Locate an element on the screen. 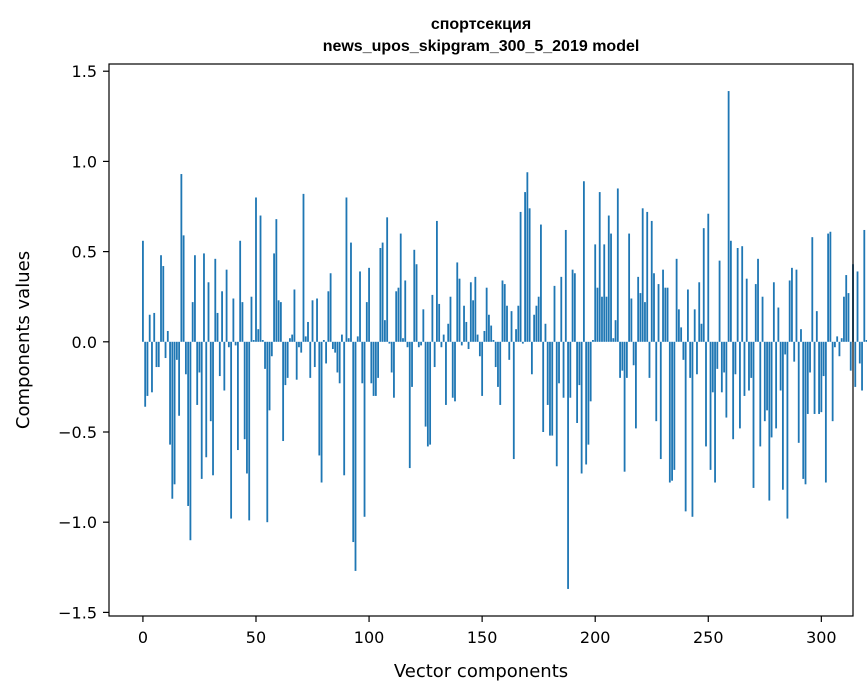 This screenshot has height=696, width=867. x-tick-label: 300 is located at coordinates (821, 637).